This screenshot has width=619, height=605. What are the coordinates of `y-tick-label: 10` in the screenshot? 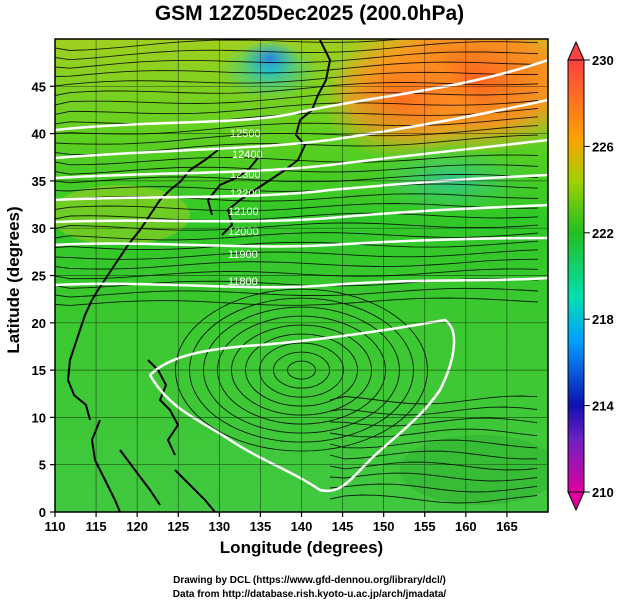 It's located at (39, 417).